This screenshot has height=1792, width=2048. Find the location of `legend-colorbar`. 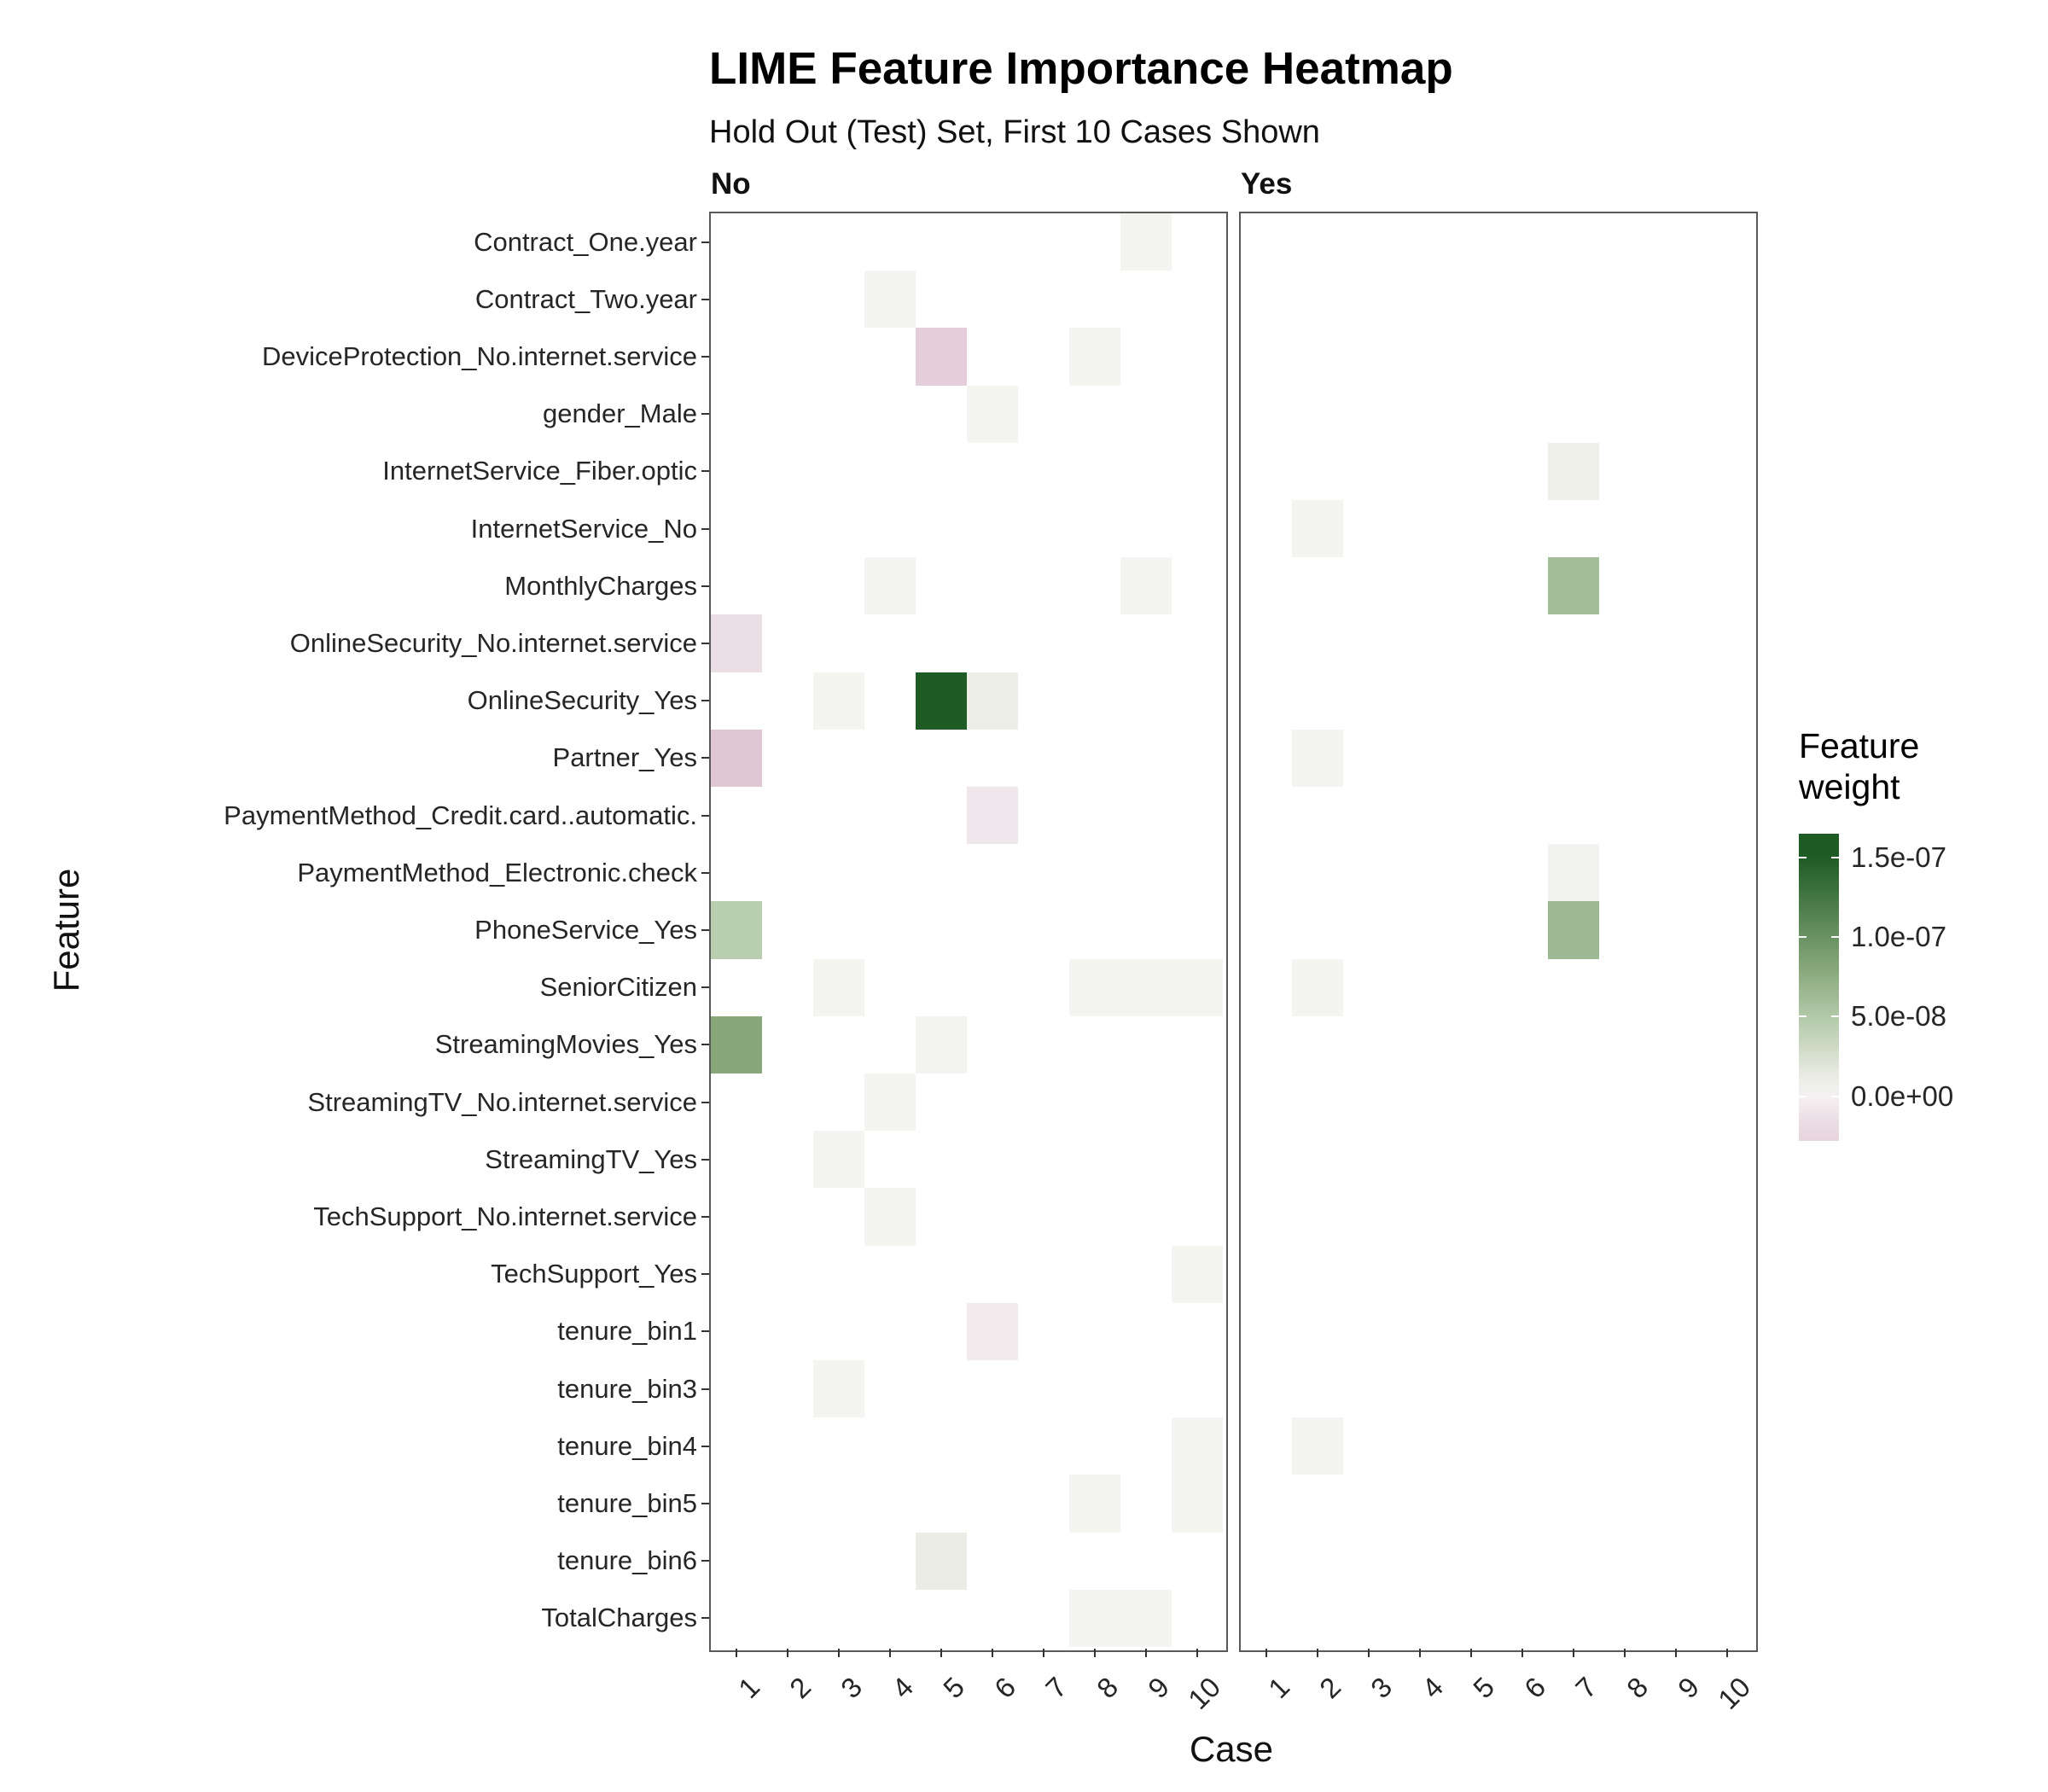

legend-colorbar is located at coordinates (1819, 987).